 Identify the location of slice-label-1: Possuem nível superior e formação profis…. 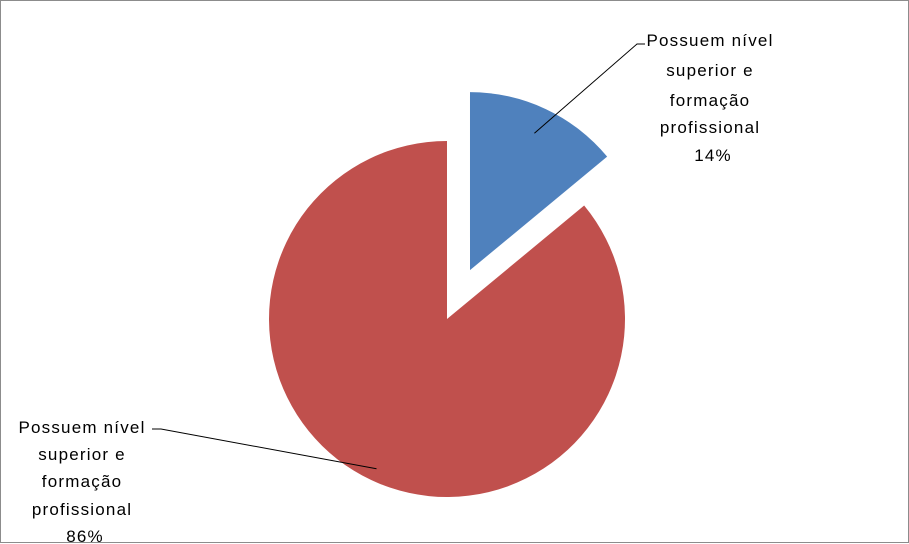
(712, 98).